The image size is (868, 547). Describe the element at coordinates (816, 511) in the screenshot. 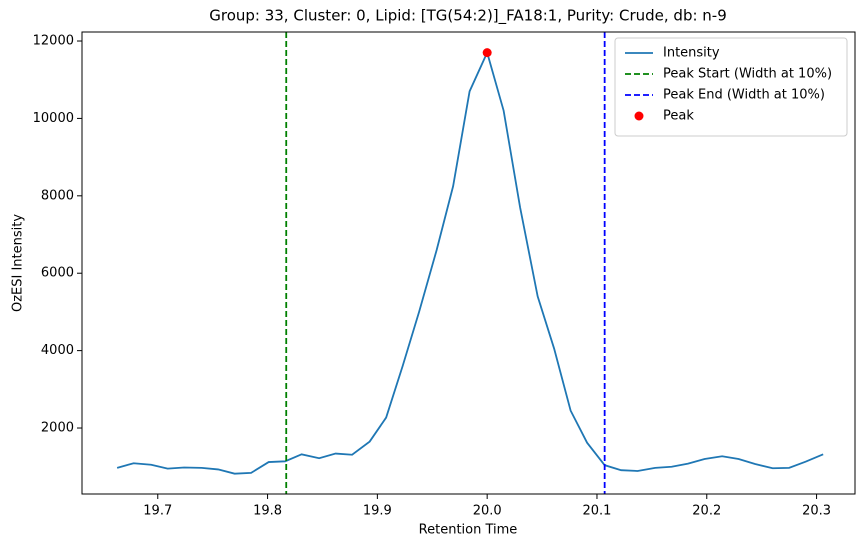

I see `x-tick-label: 20.3` at that location.